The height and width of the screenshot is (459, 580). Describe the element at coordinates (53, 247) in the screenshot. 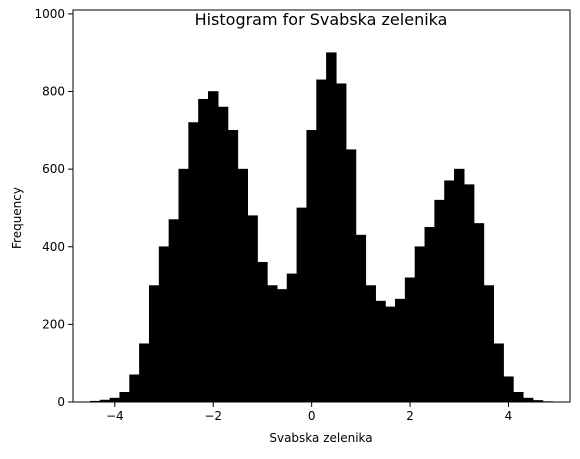

I see `y-tick-label: 400` at that location.